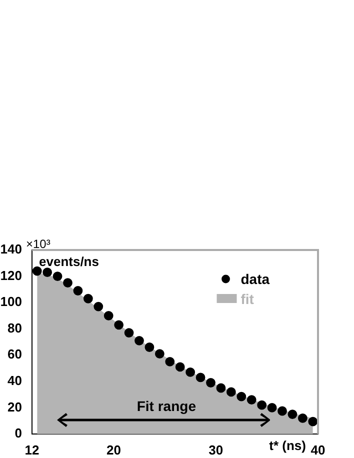 Image resolution: width=354 pixels, height=458 pixels. I want to click on x-tick-label: 30, so click(216, 450).